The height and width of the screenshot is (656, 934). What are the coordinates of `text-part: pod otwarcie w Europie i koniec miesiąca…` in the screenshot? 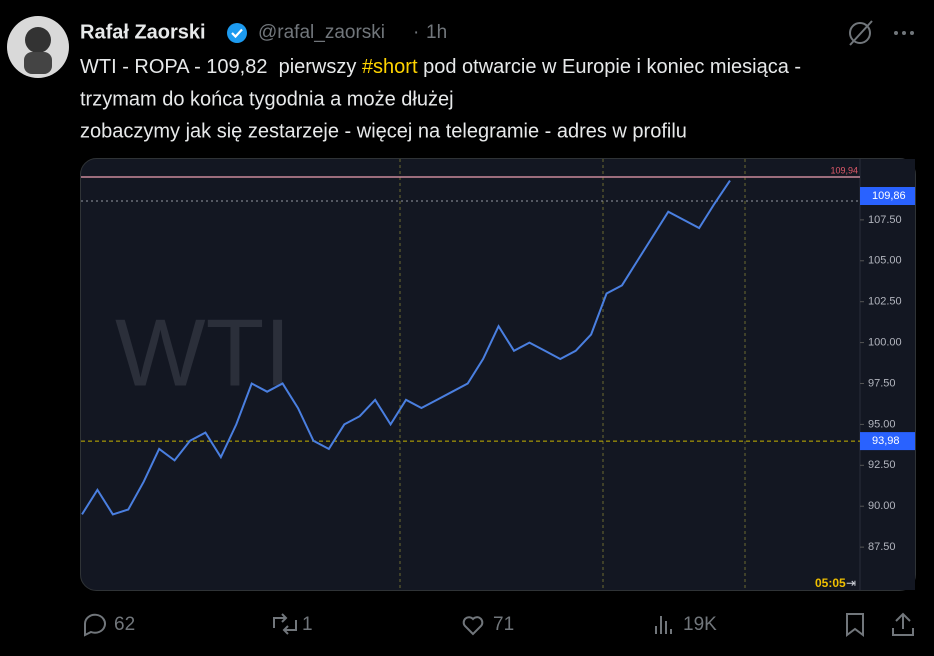 It's located at (610, 67).